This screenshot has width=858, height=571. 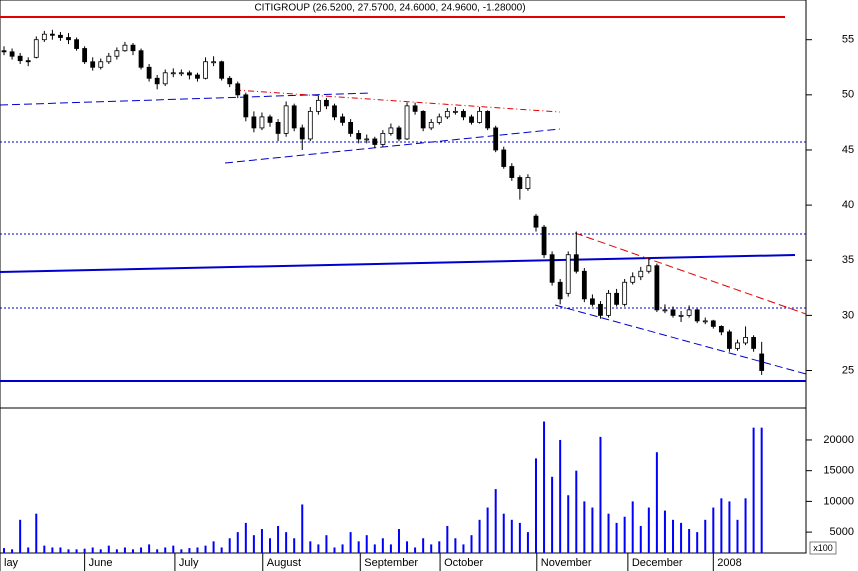 I want to click on y-tick-label: 55, so click(x=848, y=40).